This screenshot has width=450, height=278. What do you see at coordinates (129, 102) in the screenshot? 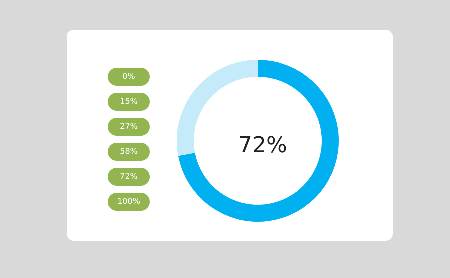
I see `percent-button: 15%` at bounding box center [129, 102].